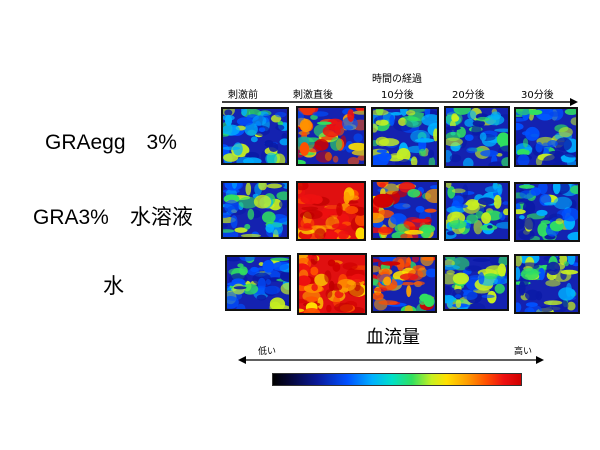  Describe the element at coordinates (397, 79) in the screenshot. I see `timeline-title: 時間の経過` at that location.